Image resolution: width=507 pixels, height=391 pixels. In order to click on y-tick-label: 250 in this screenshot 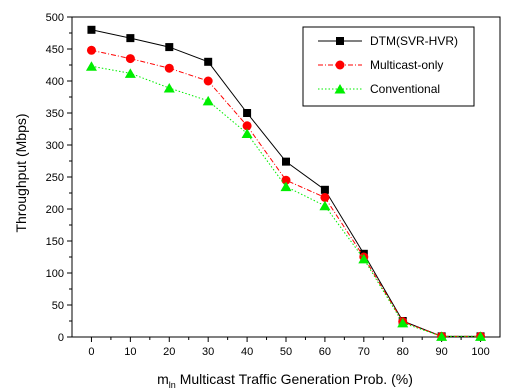, I will do `click(55, 178)`.